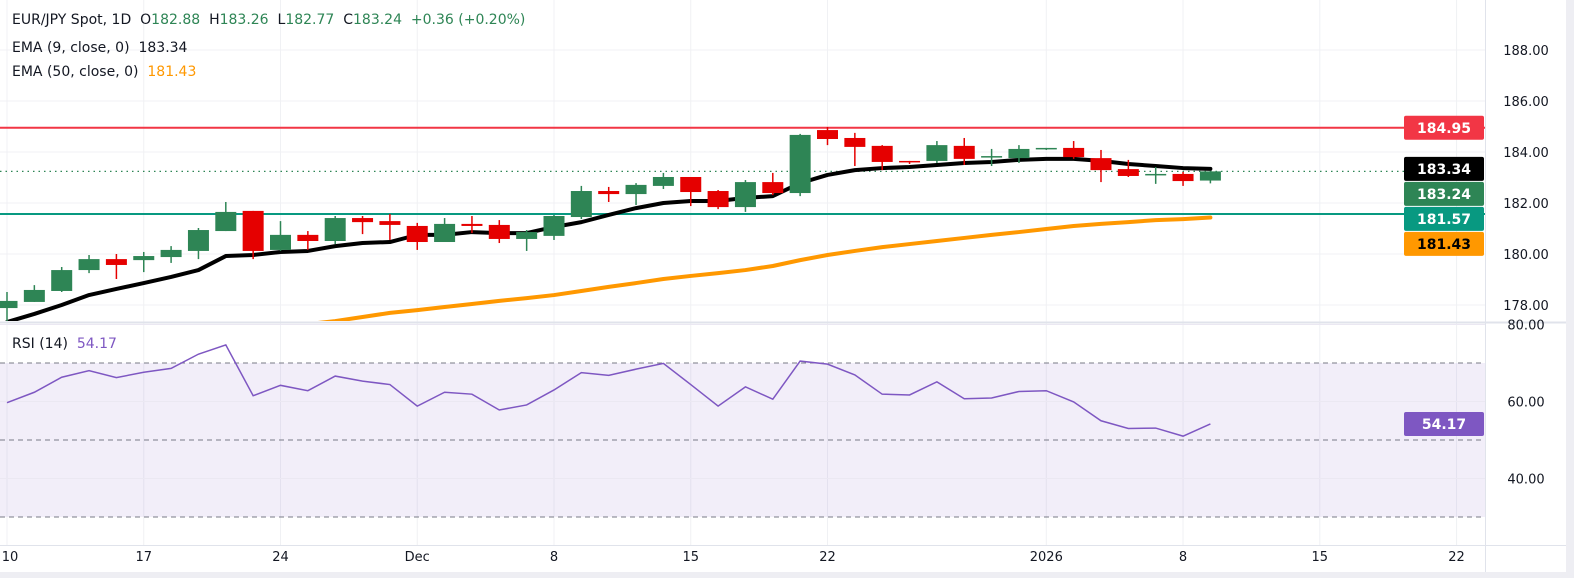 The width and height of the screenshot is (1574, 578). I want to click on x-tick-label: Dec, so click(417, 557).